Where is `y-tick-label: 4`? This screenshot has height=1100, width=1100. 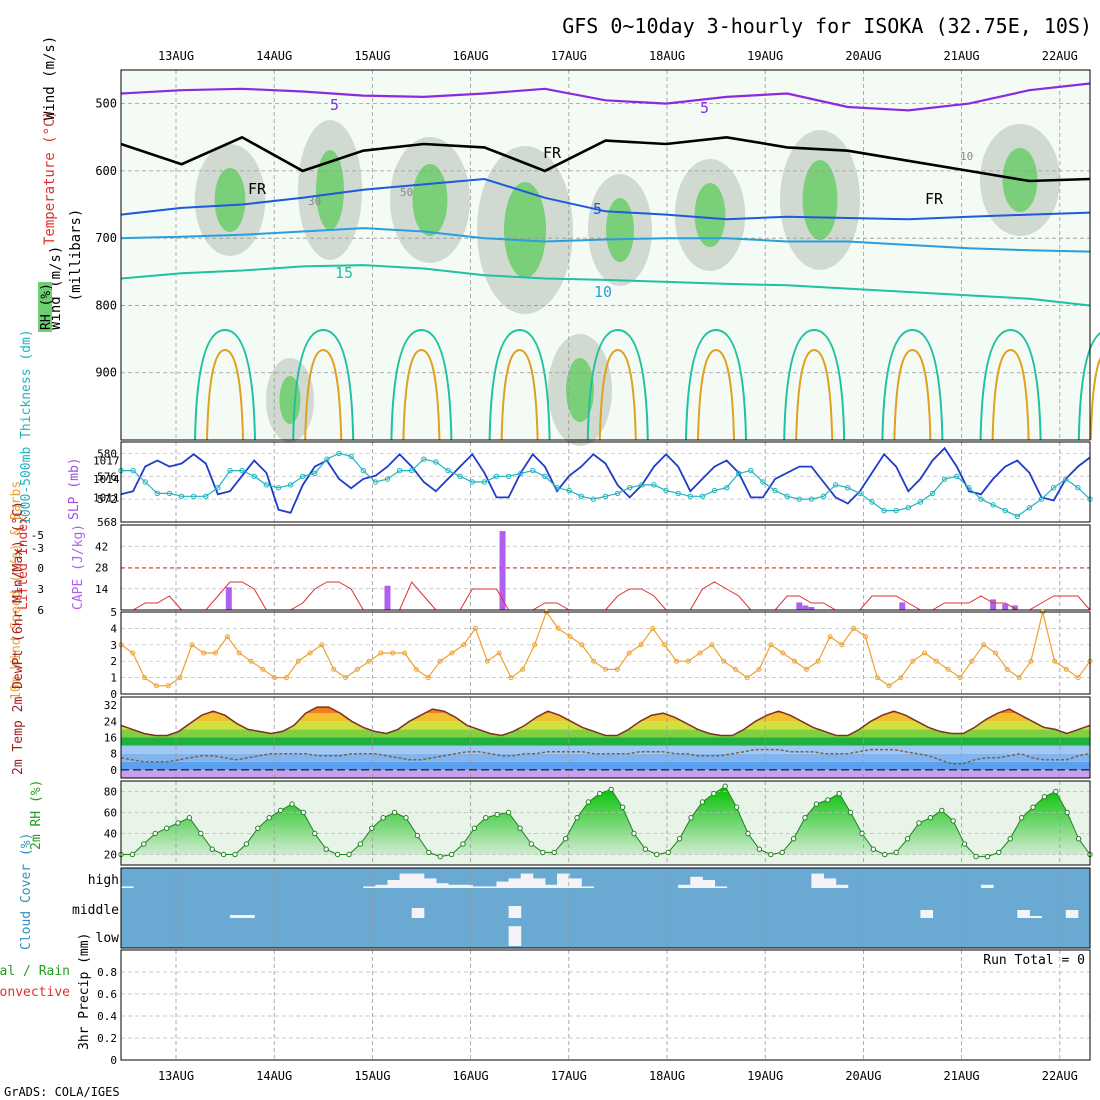 y-tick-label: 4 is located at coordinates (113, 628).